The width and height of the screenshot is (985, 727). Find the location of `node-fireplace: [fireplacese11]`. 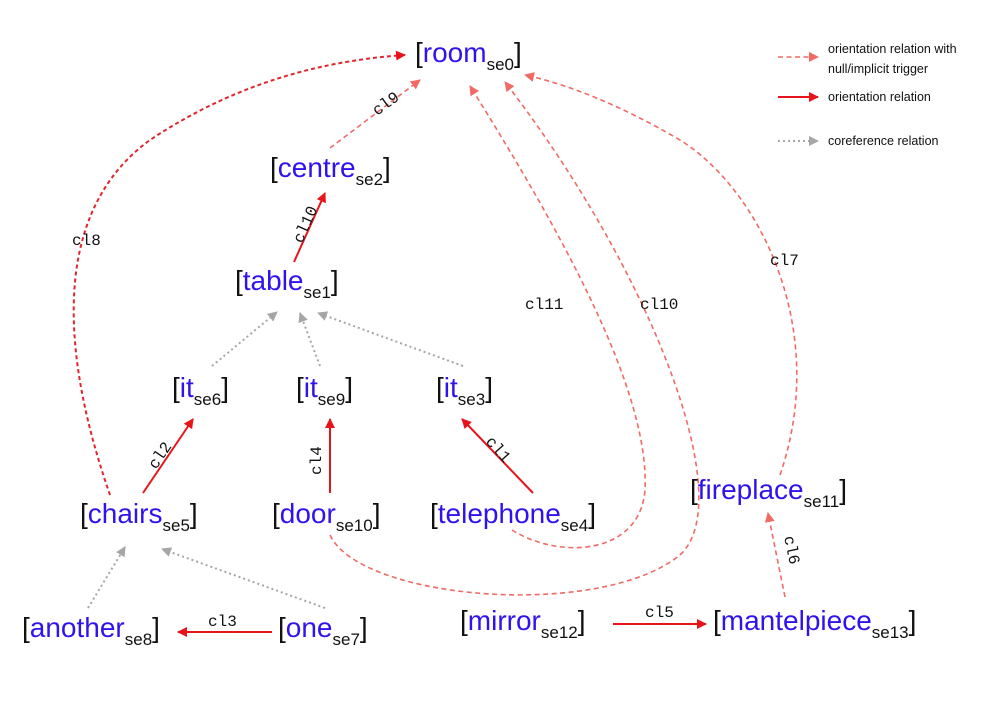

node-fireplace: [fireplacese11] is located at coordinates (768, 492).